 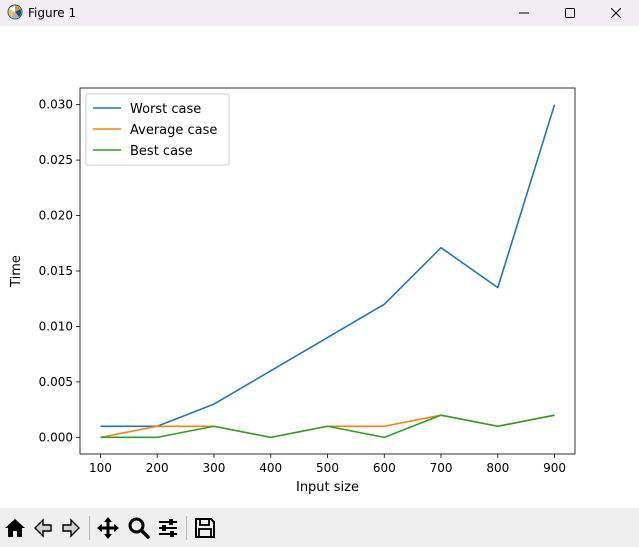 I want to click on x-tick-label: 700, so click(x=441, y=468).